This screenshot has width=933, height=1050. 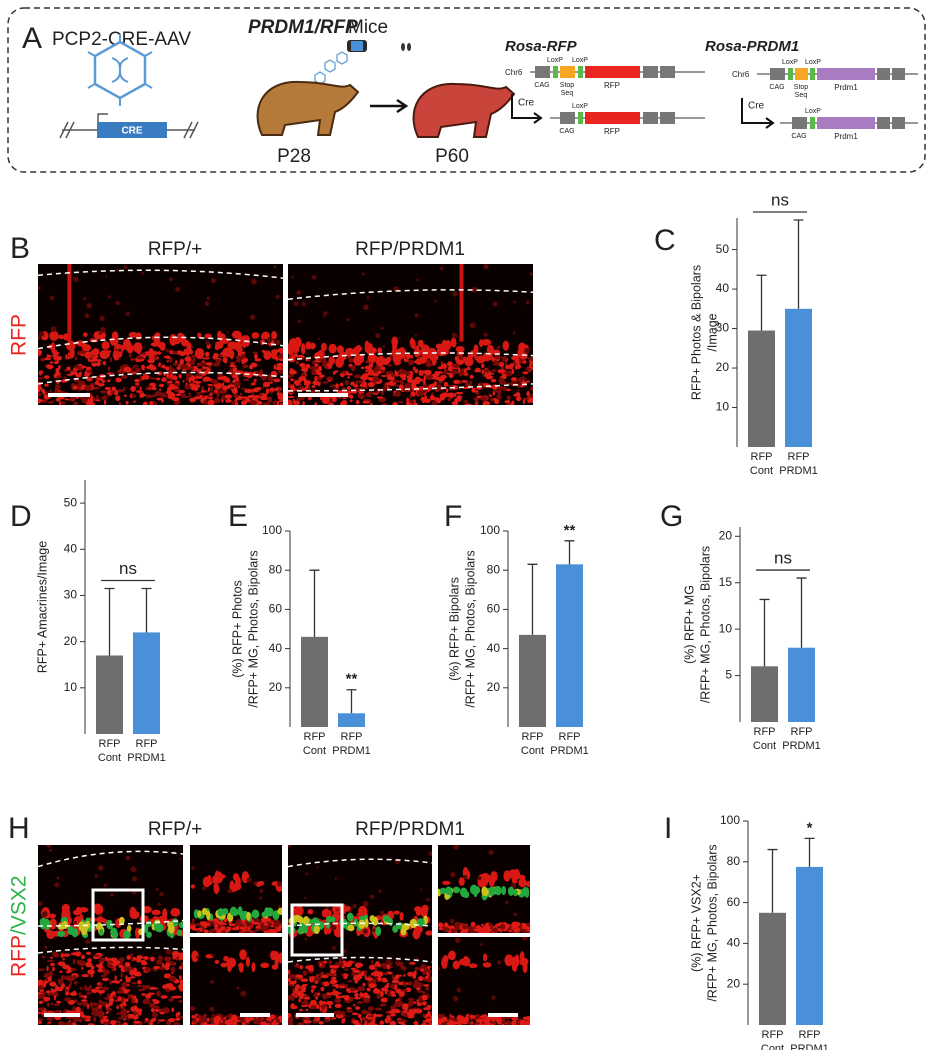 I want to click on panel-letter: B, so click(x=20, y=248).